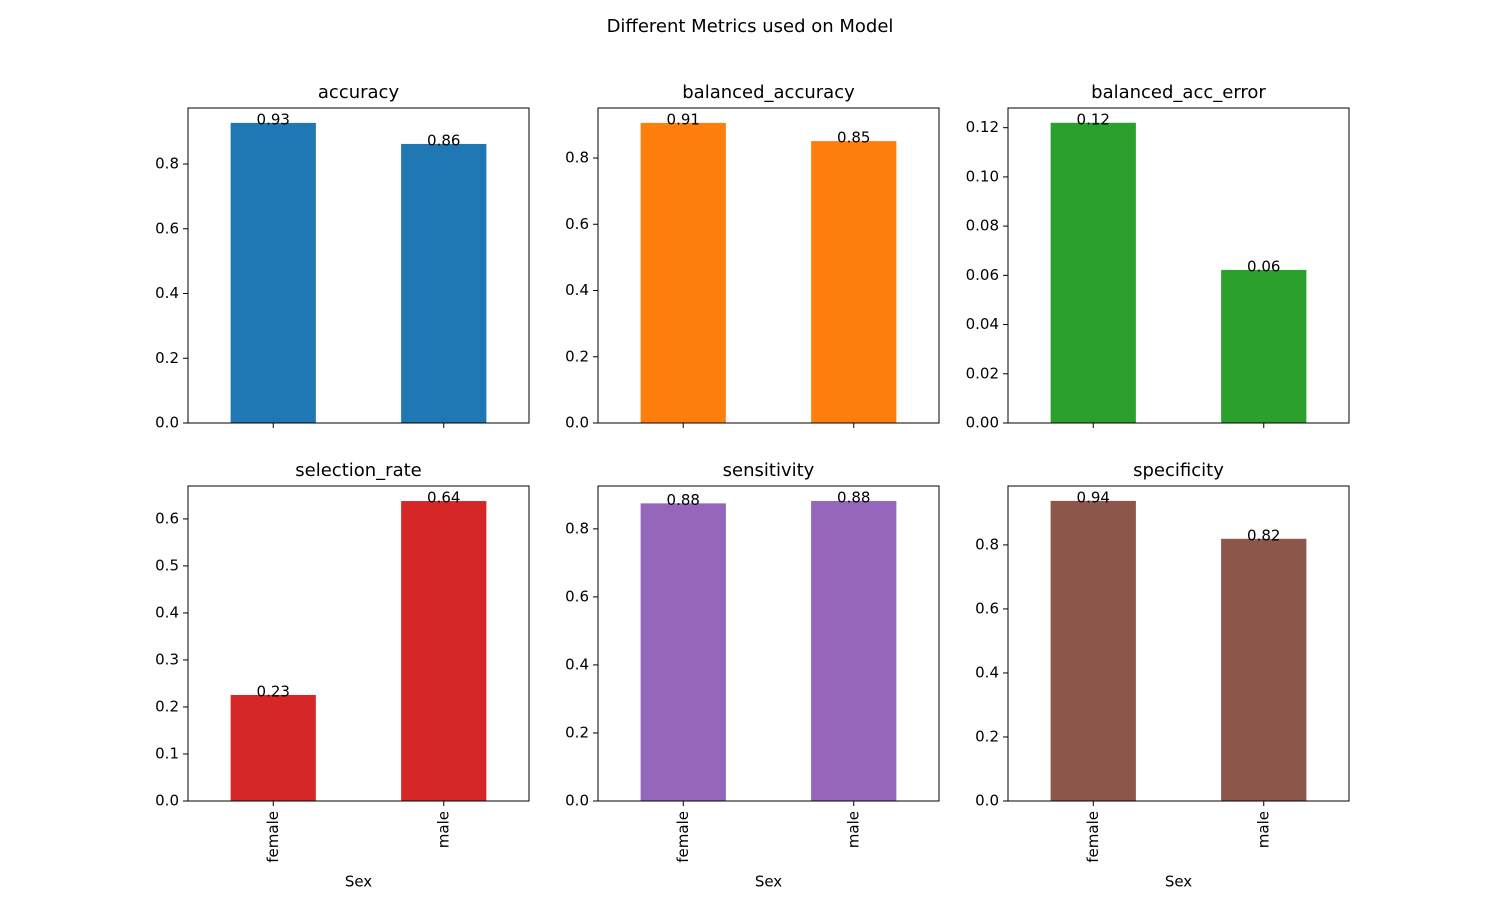  I want to click on y-tick-label: 0.12, so click(982, 127).